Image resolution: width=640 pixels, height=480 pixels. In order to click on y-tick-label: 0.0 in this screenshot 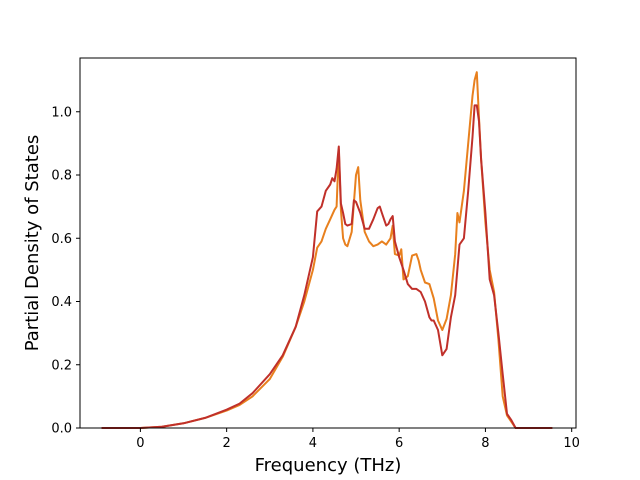, I will do `click(61, 429)`.